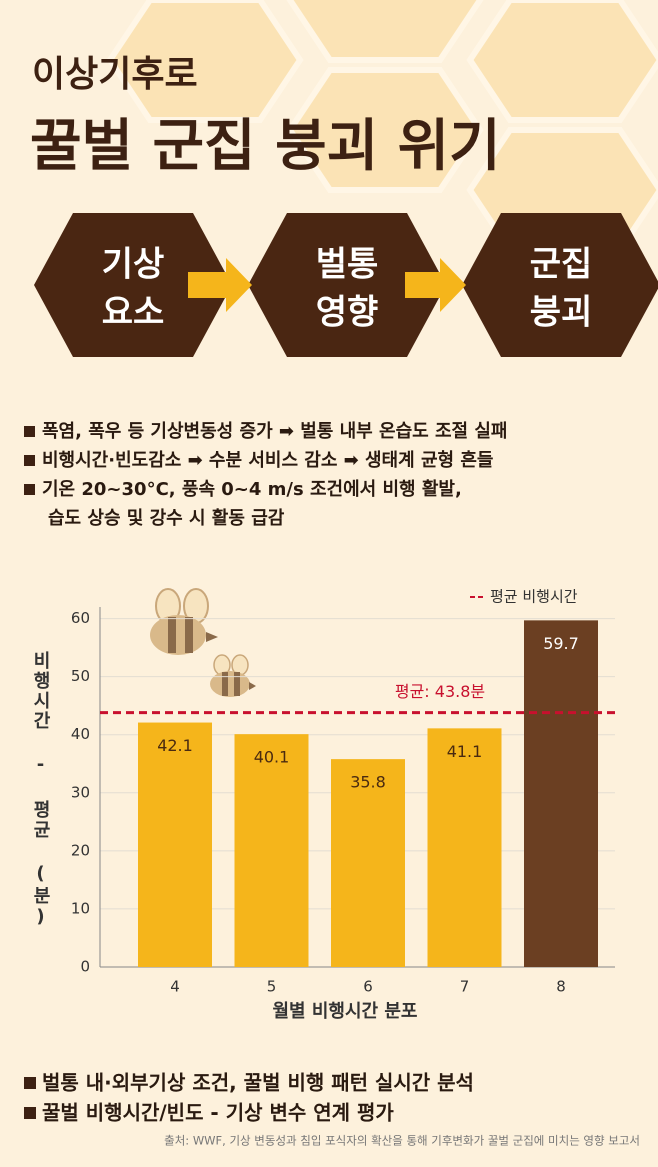 The image size is (658, 1167). Describe the element at coordinates (258, 1083) in the screenshot. I see `footer-bullet: 벌통 내·외부기상 조건, 꿀벌 비행 패턴 실시간 분석` at that location.